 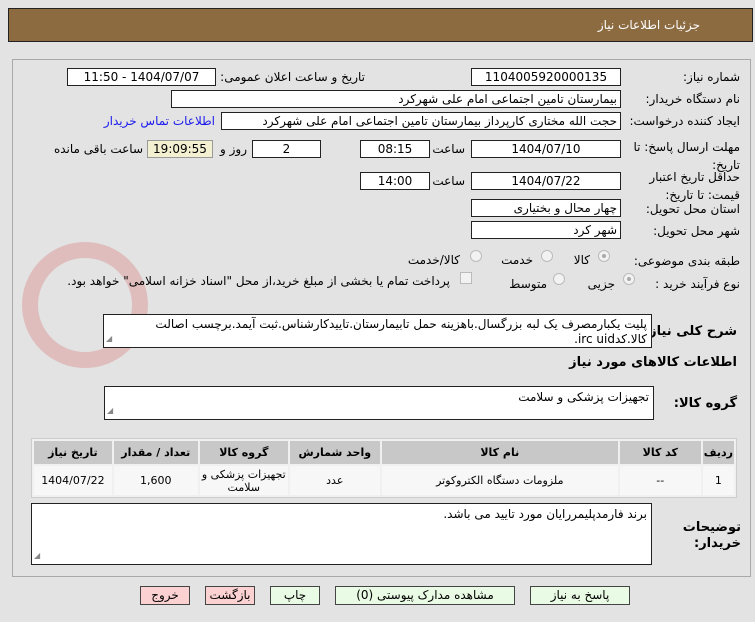 What do you see at coordinates (448, 149) in the screenshot?
I see `deadline-time-label: ساعت` at bounding box center [448, 149].